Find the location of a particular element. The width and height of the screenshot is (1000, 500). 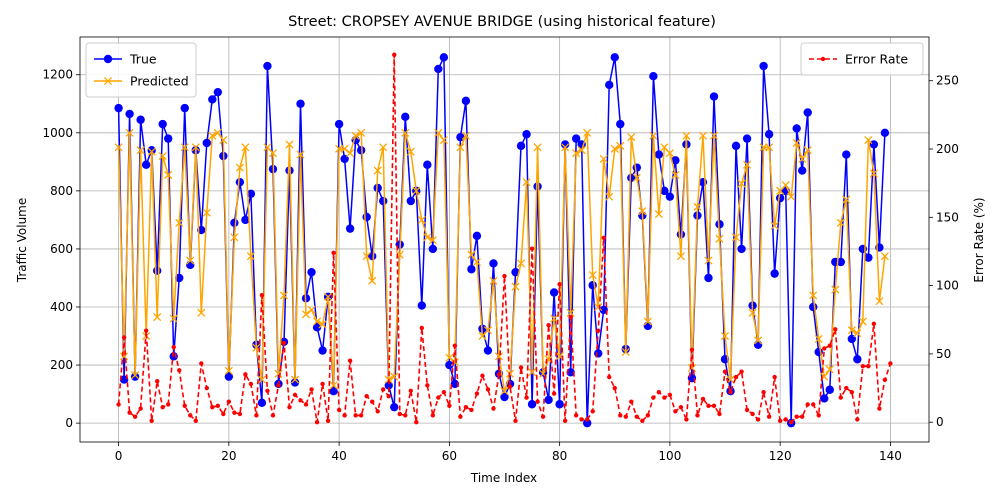

y2-tick-label: 250 is located at coordinates (947, 81).